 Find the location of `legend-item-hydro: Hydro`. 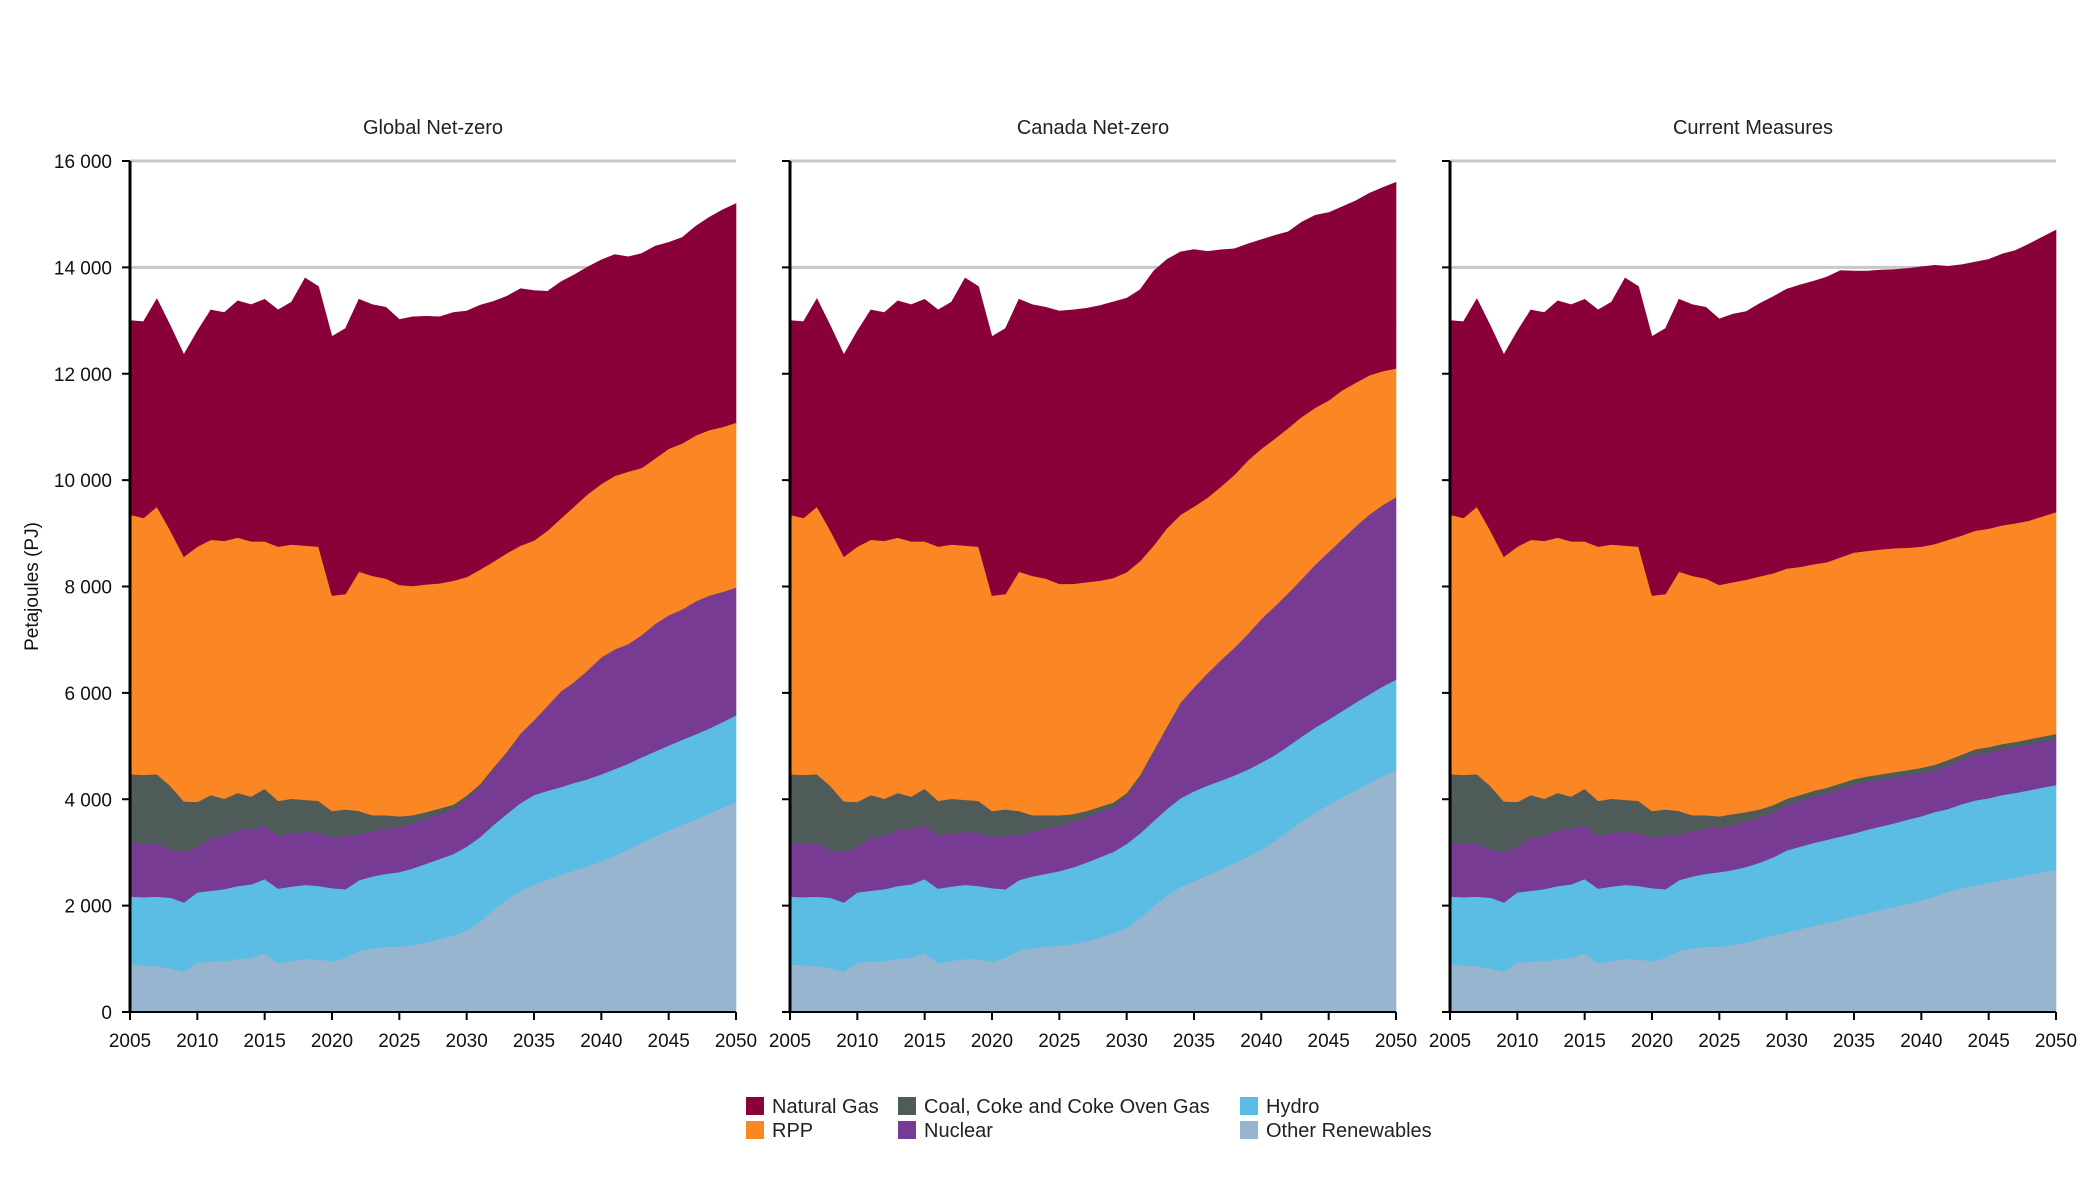

legend-item-hydro: Hydro is located at coordinates (1279, 1107).